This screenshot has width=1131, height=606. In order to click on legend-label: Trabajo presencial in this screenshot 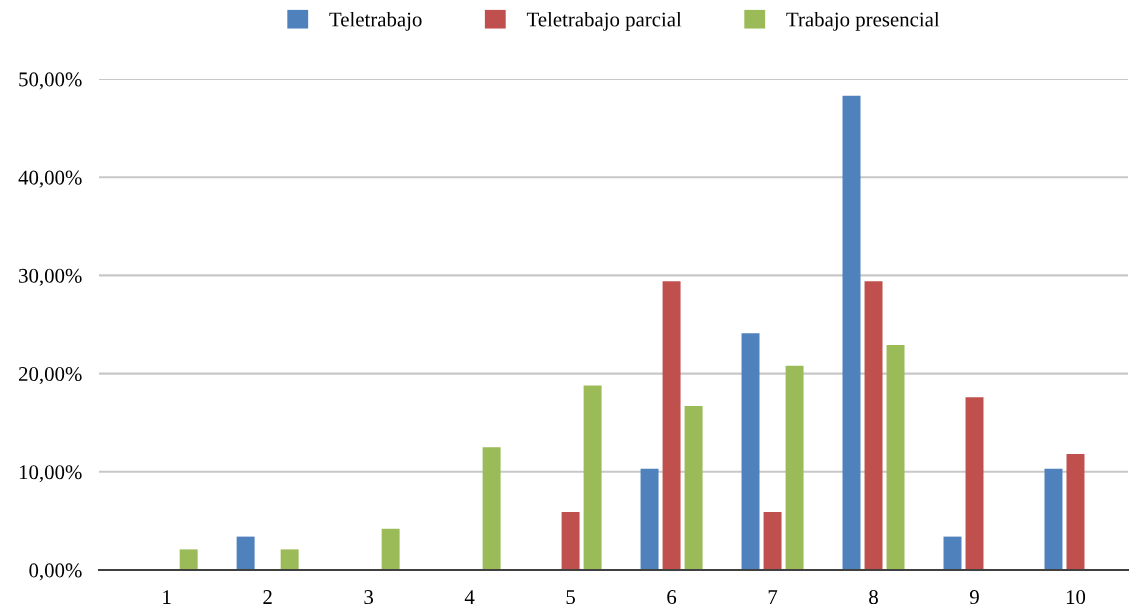, I will do `click(863, 21)`.